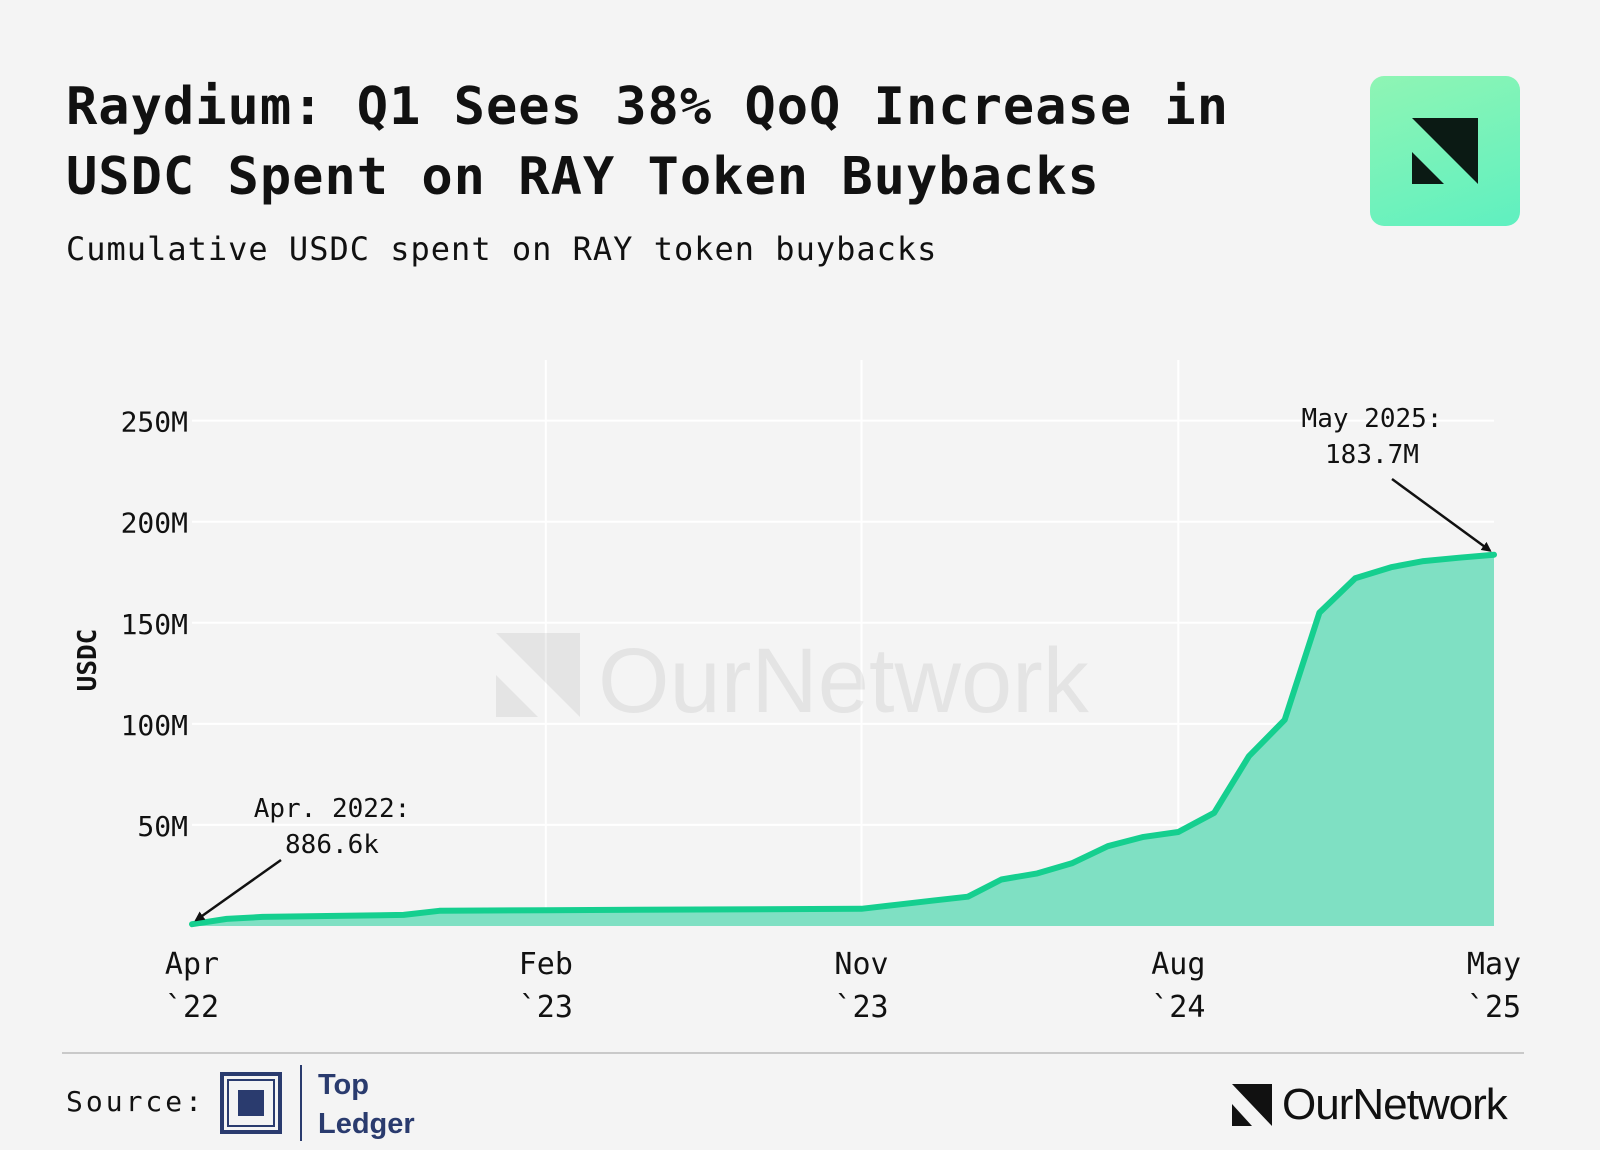 The height and width of the screenshot is (1150, 1600). I want to click on y-tick-label: 250M, so click(154, 422).